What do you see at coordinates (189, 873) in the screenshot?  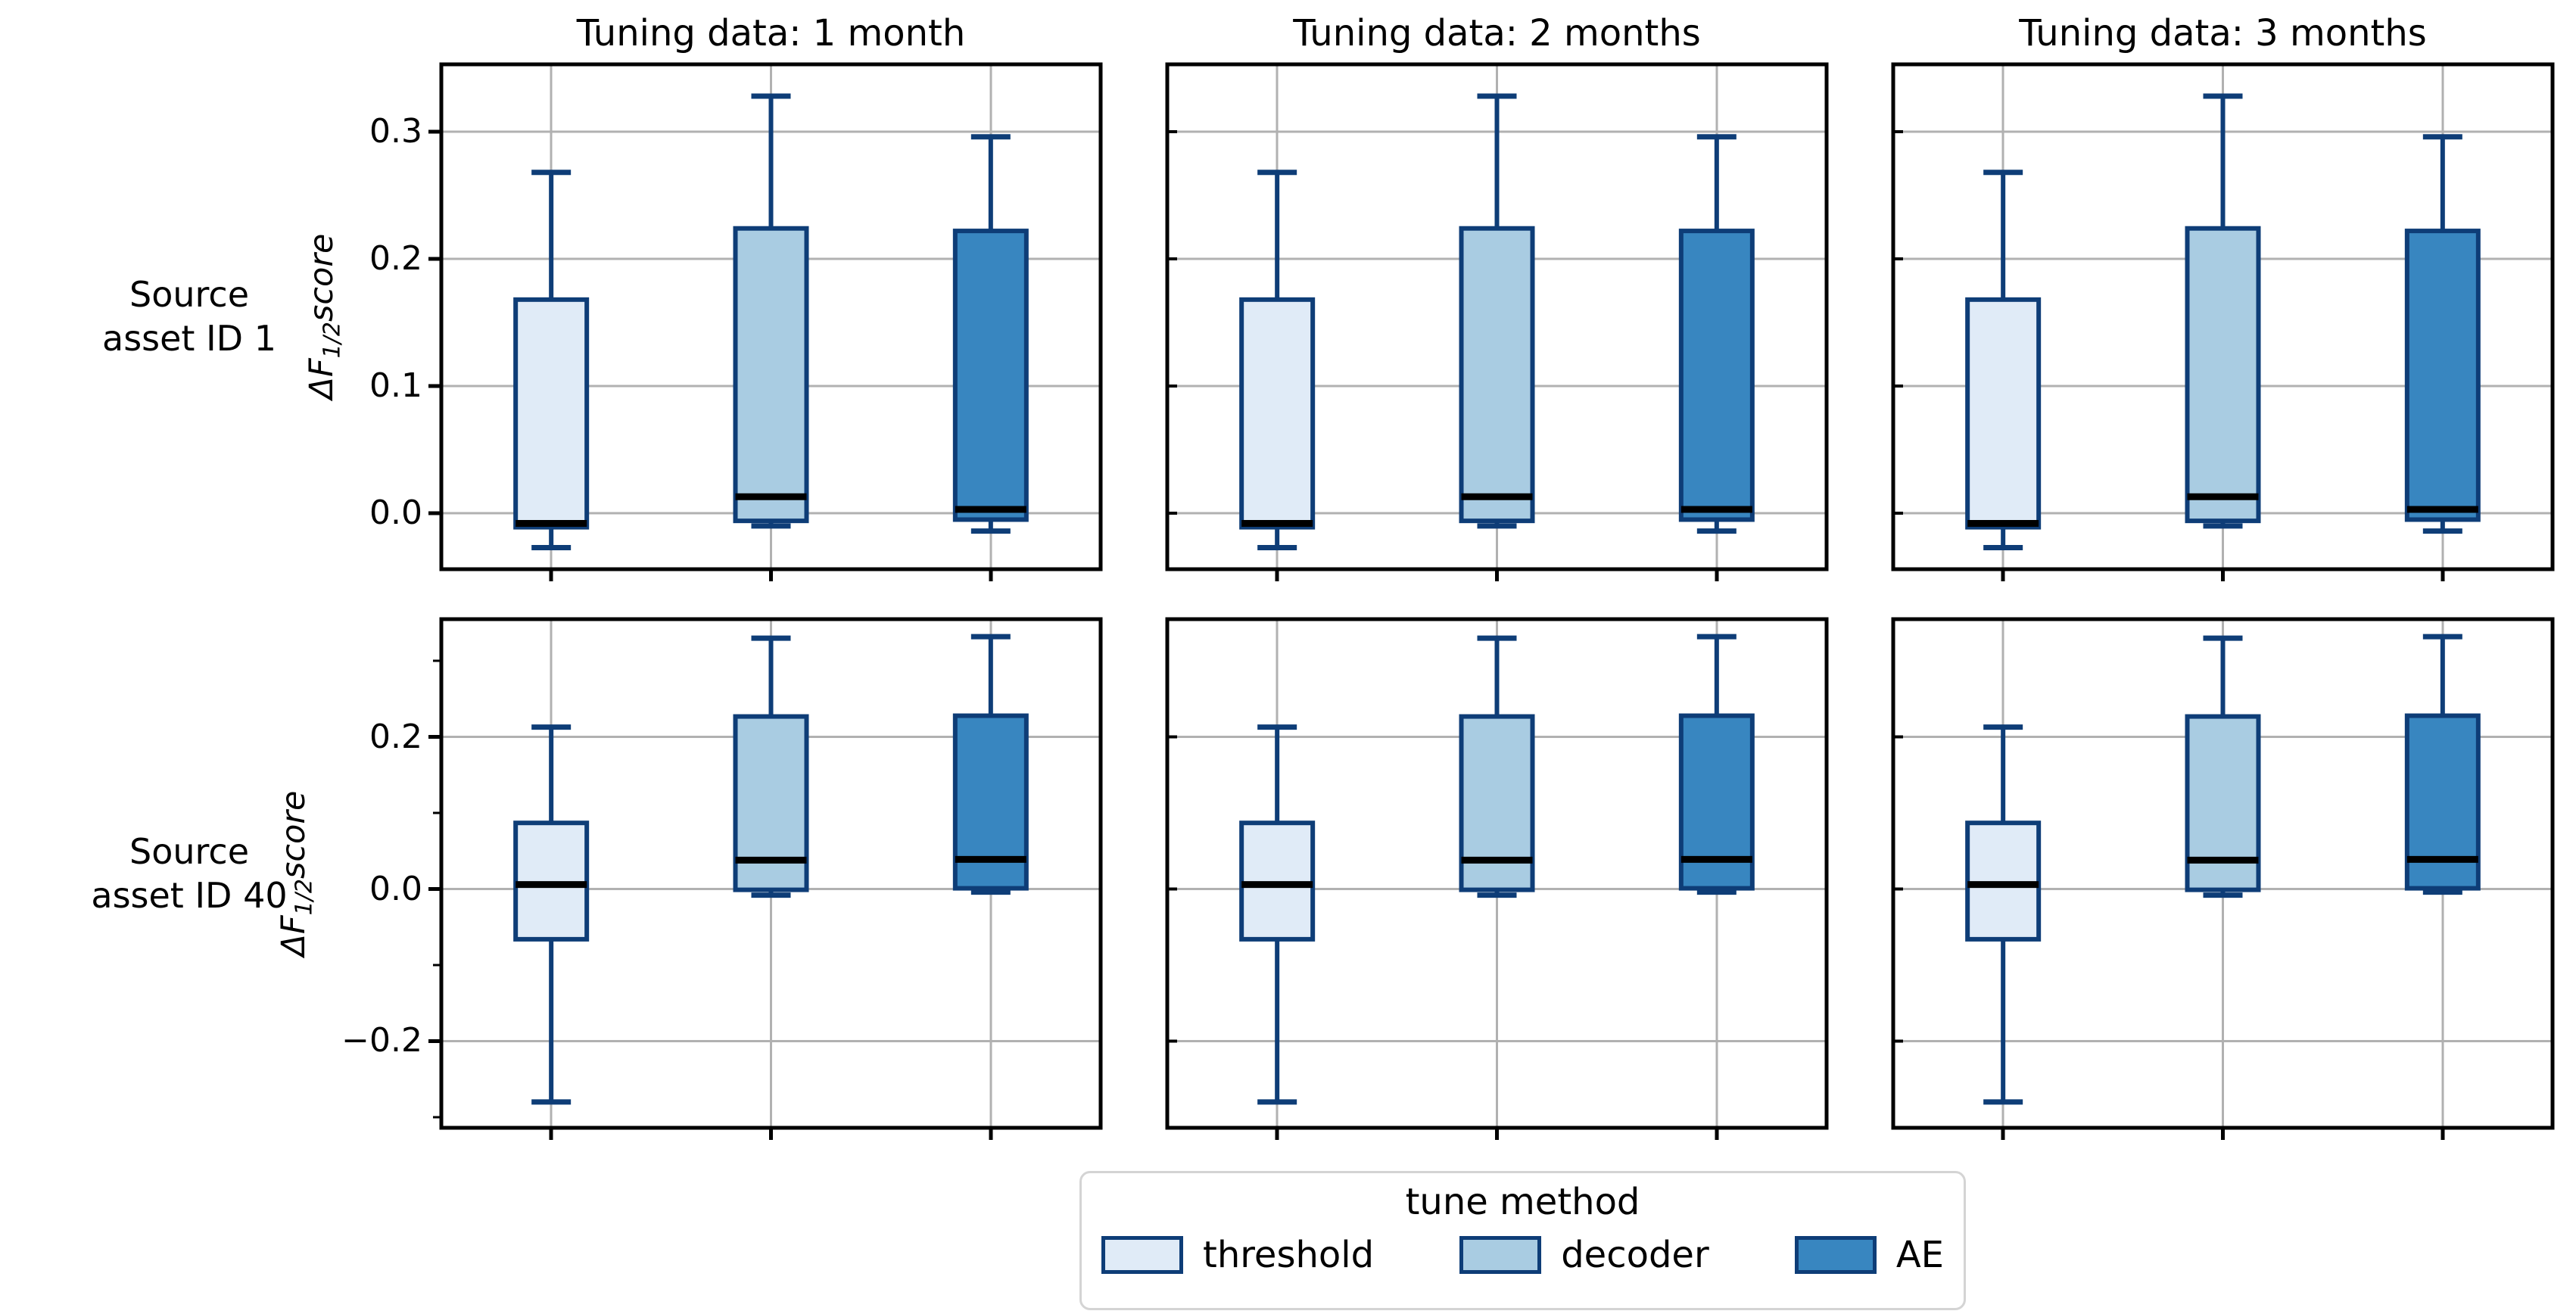 I see `row-label-asset-40: Source asset ID 40` at bounding box center [189, 873].